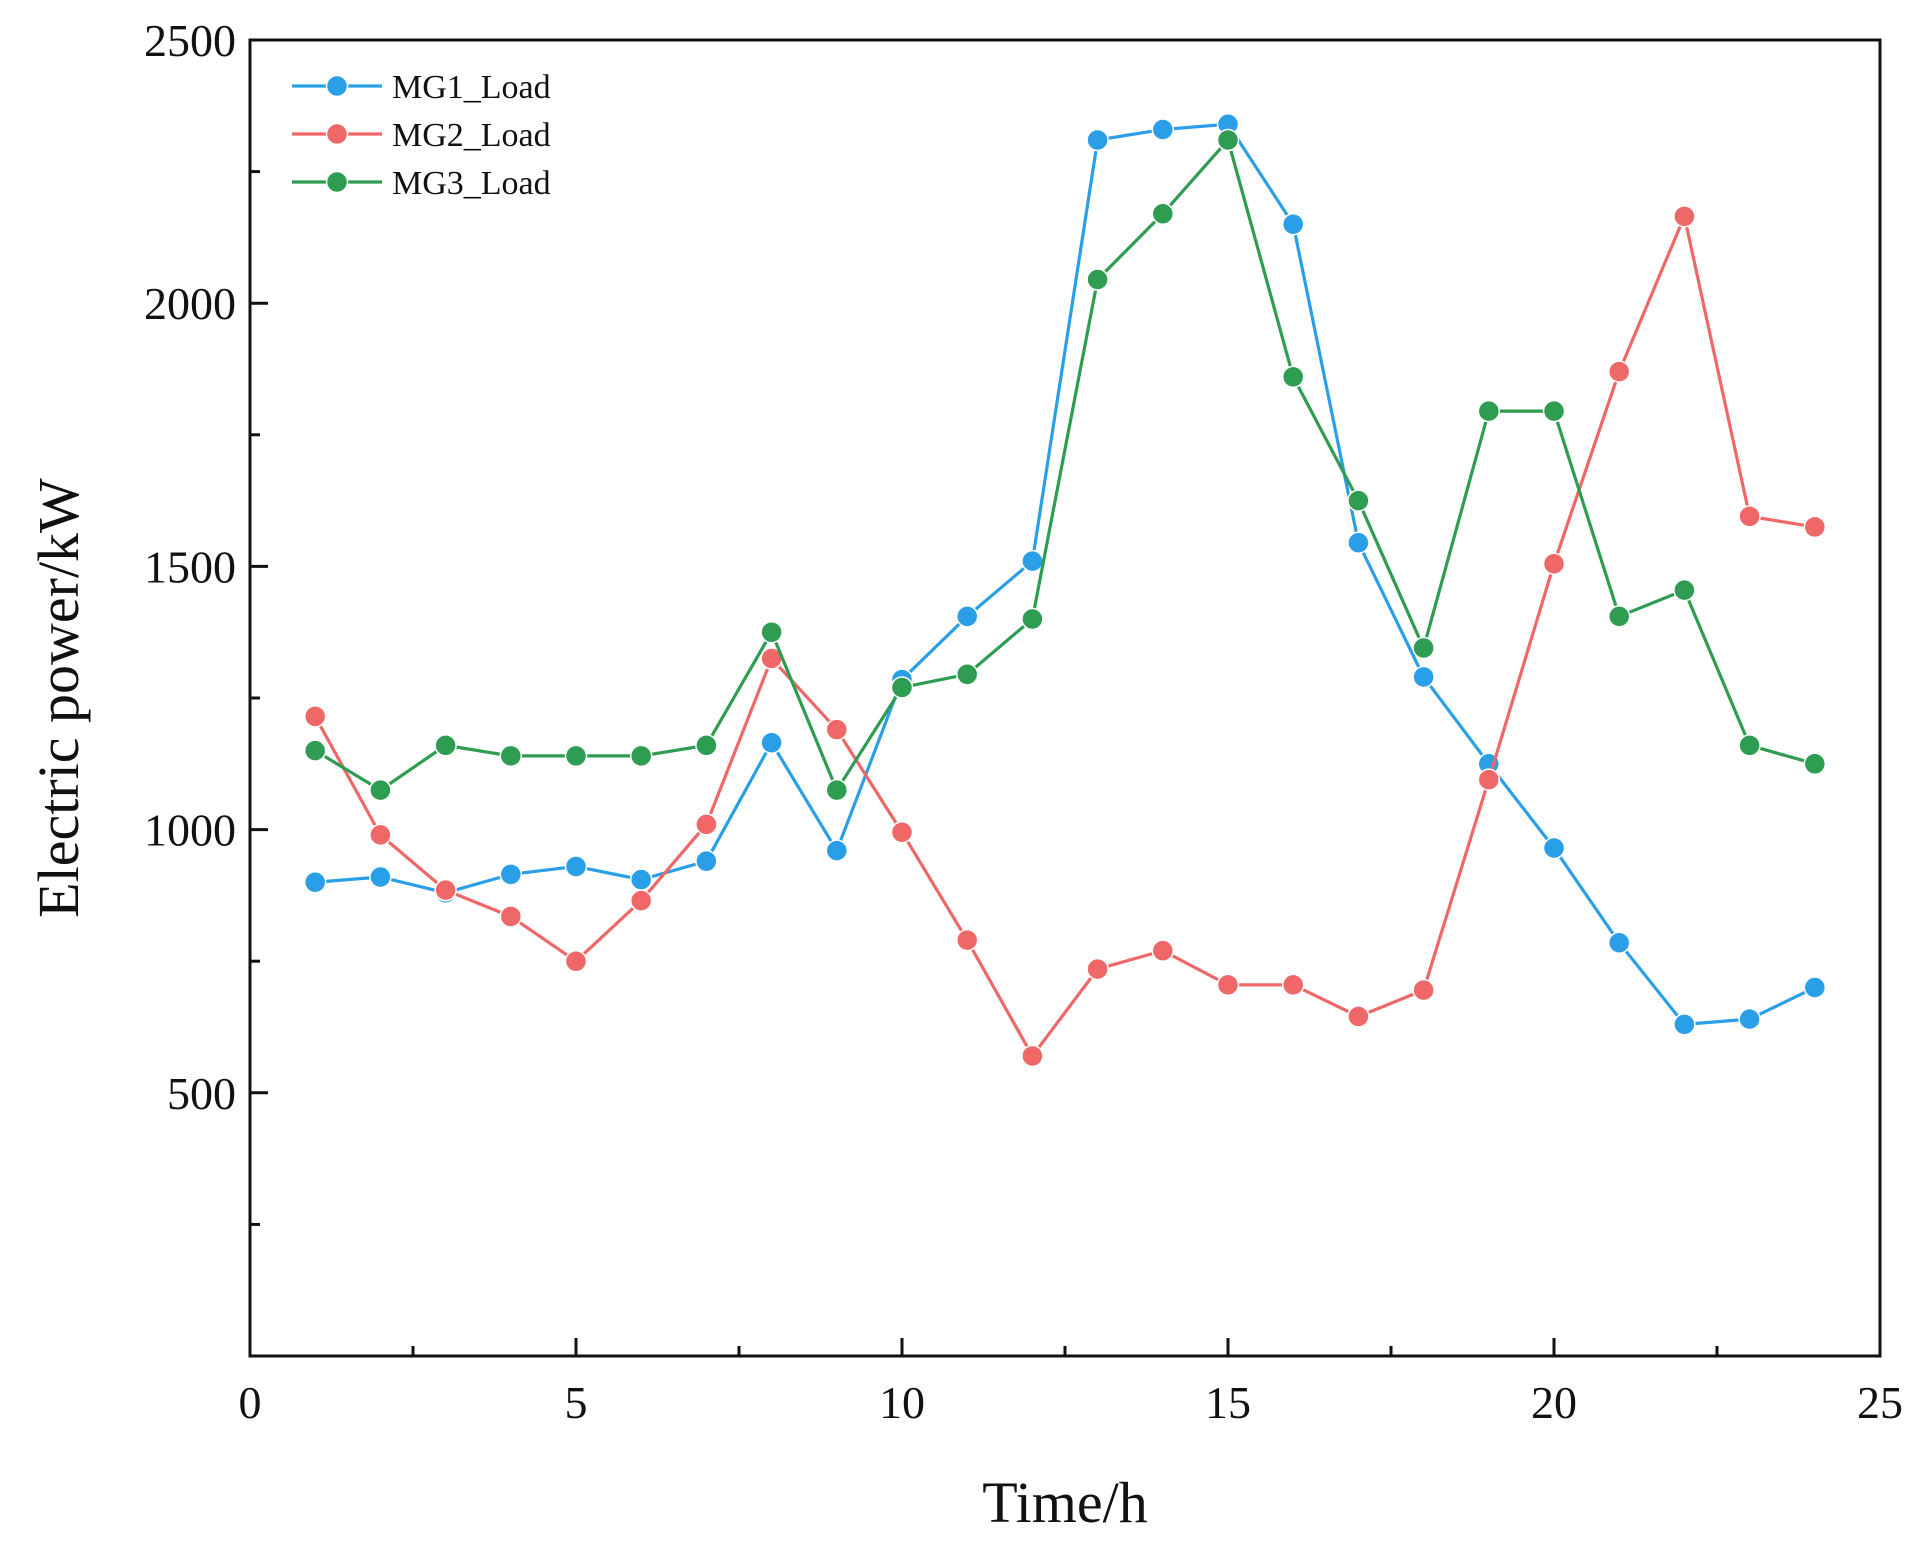 The width and height of the screenshot is (1917, 1547). I want to click on legend-label: MG2_Load, so click(471, 135).